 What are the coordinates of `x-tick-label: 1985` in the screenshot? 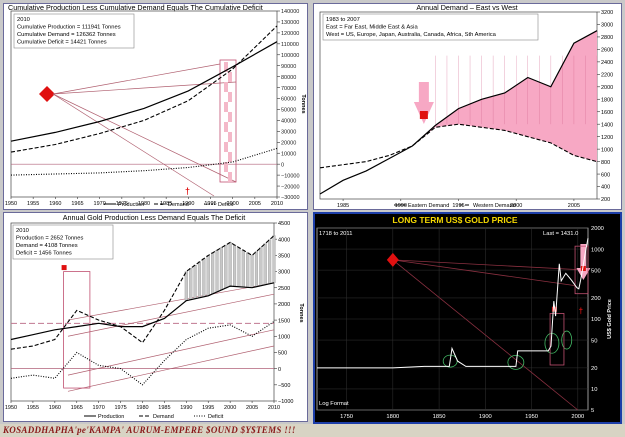 It's located at (164, 408).